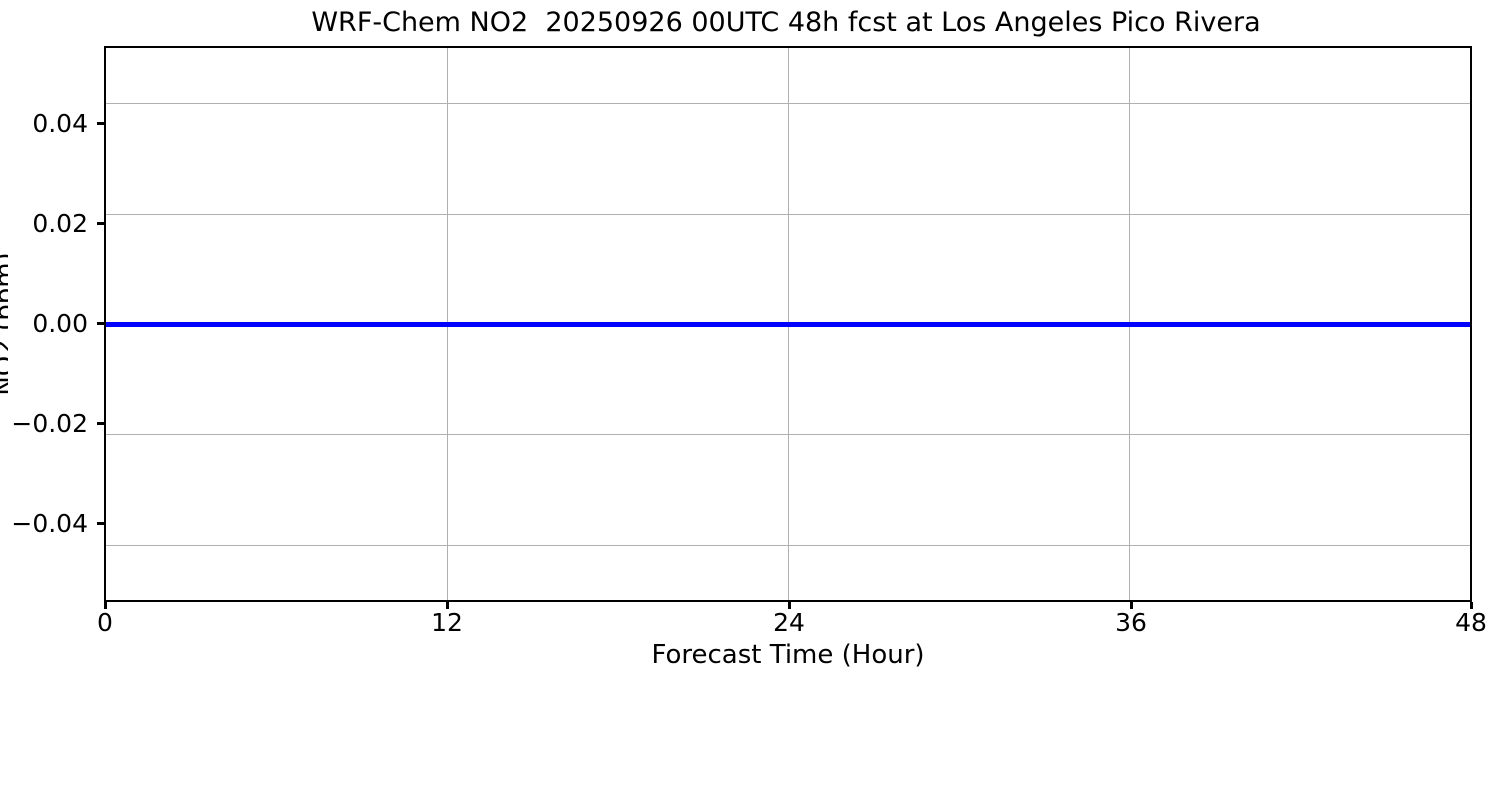 The width and height of the screenshot is (1500, 800). What do you see at coordinates (789, 622) in the screenshot?
I see `x-tick-label-24: 24` at bounding box center [789, 622].